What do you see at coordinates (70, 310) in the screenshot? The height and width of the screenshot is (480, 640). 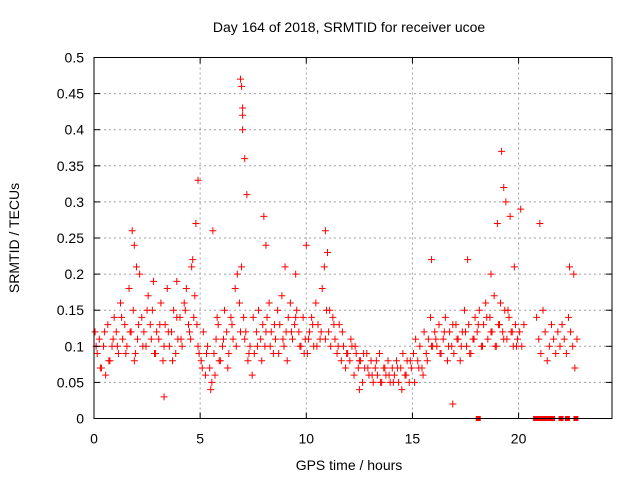 I see `y-tick-label: 0.15` at bounding box center [70, 310].